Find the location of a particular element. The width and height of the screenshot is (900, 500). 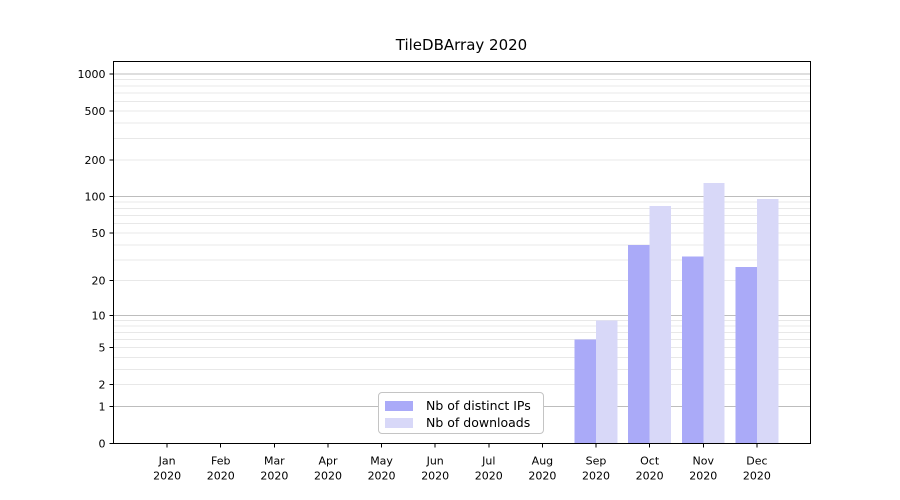

bar-downloads-nov is located at coordinates (714, 313).